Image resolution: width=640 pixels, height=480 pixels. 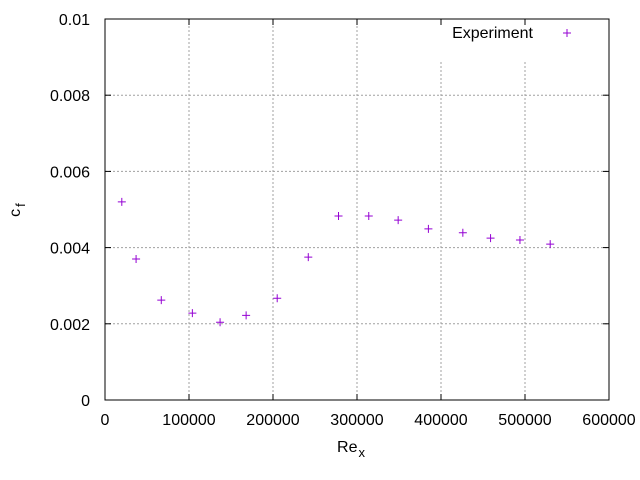 I want to click on y-tick-label: 0, so click(x=85, y=401).